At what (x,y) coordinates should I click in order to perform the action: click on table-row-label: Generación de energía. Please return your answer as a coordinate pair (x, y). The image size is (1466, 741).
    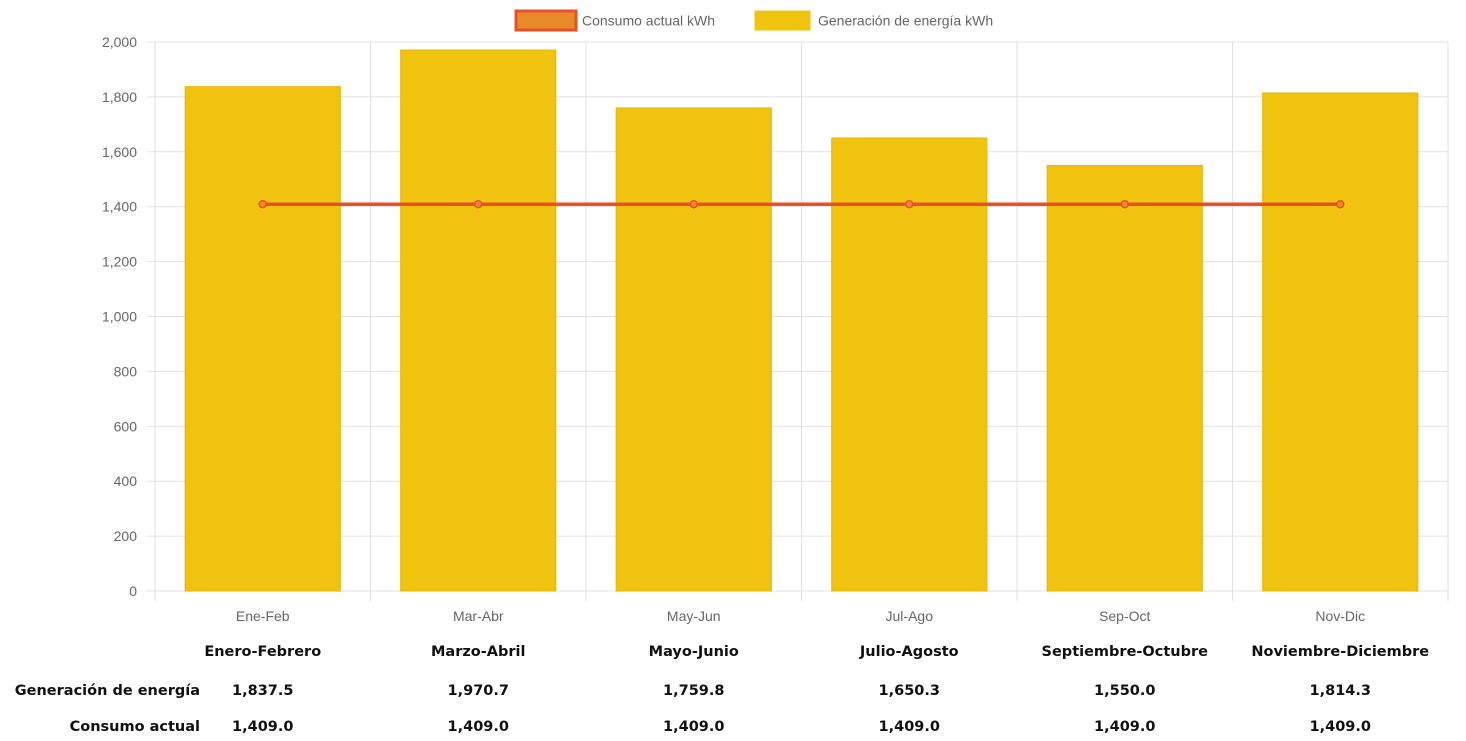
    Looking at the image, I should click on (107, 691).